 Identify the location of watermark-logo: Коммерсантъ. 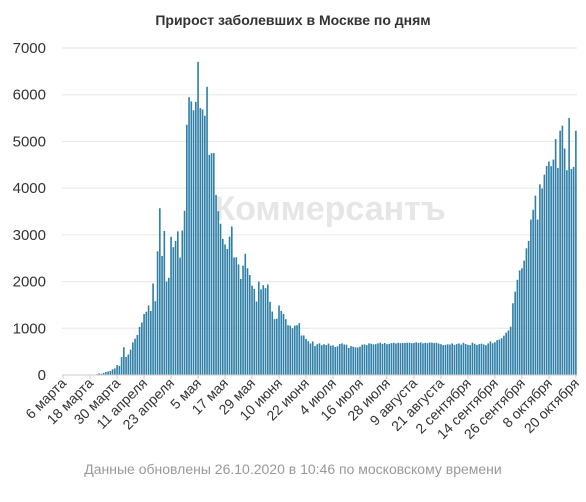
(329, 209).